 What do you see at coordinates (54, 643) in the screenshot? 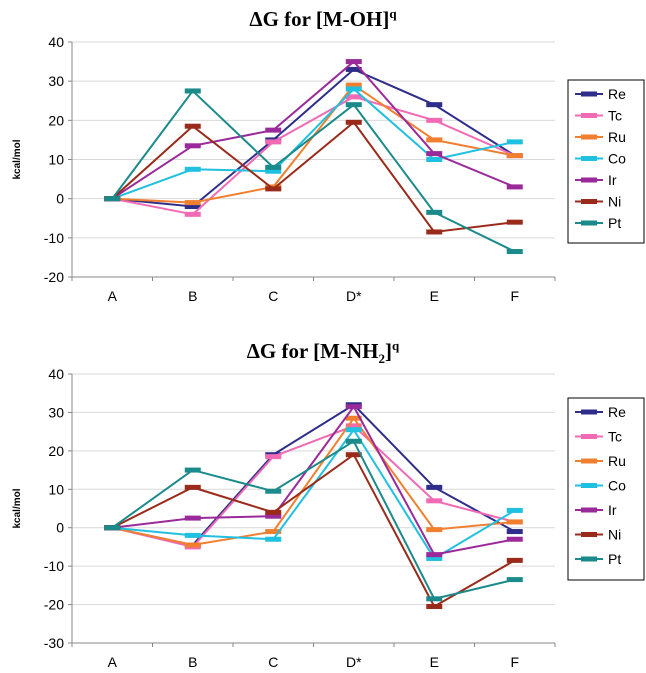
I see `y-tick-label: -30` at bounding box center [54, 643].